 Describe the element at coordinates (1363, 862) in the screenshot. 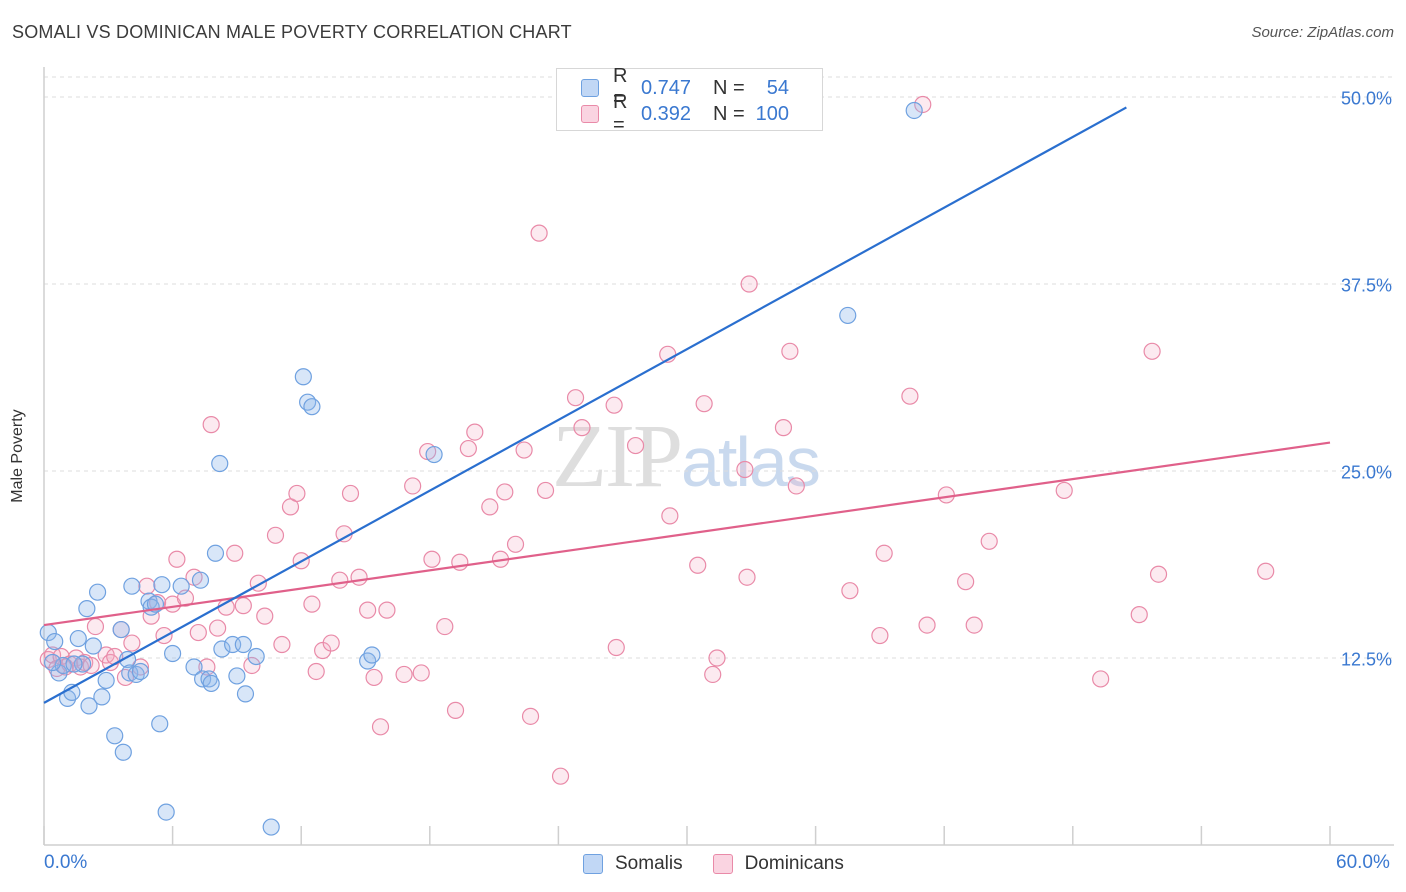

I see `x-tick-max: 60.0%` at that location.